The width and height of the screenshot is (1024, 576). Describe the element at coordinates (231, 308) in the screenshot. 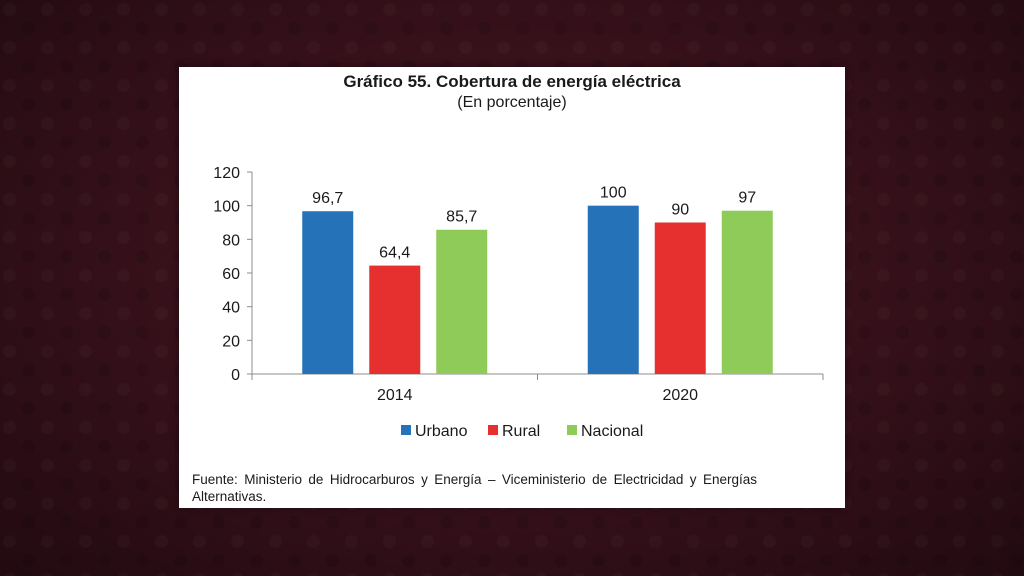

I see `y-tick-label: 40` at that location.